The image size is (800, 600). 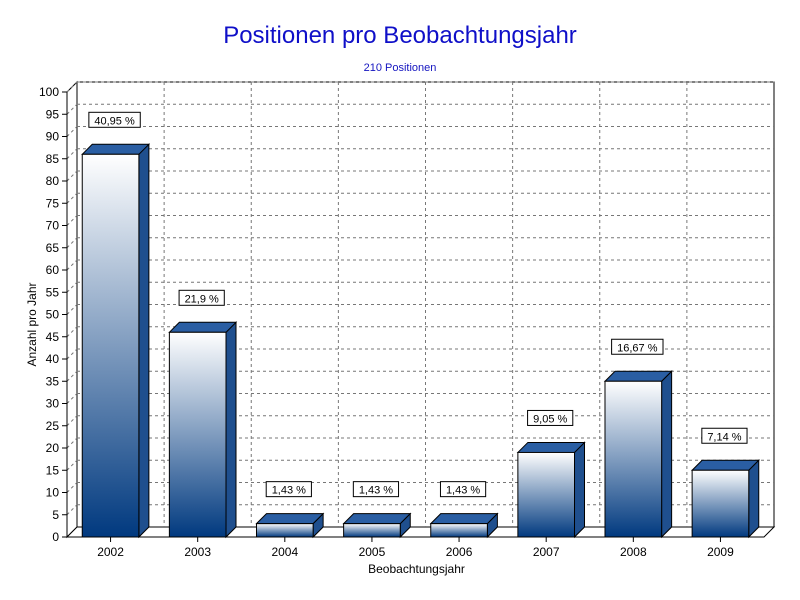 What do you see at coordinates (459, 552) in the screenshot?
I see `x-tick-label: 2006` at bounding box center [459, 552].